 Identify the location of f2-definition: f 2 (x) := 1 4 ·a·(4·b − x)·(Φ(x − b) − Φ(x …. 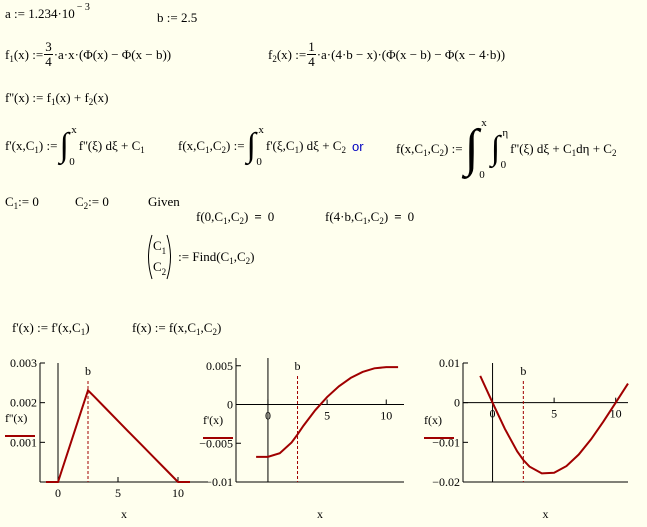
(386, 54).